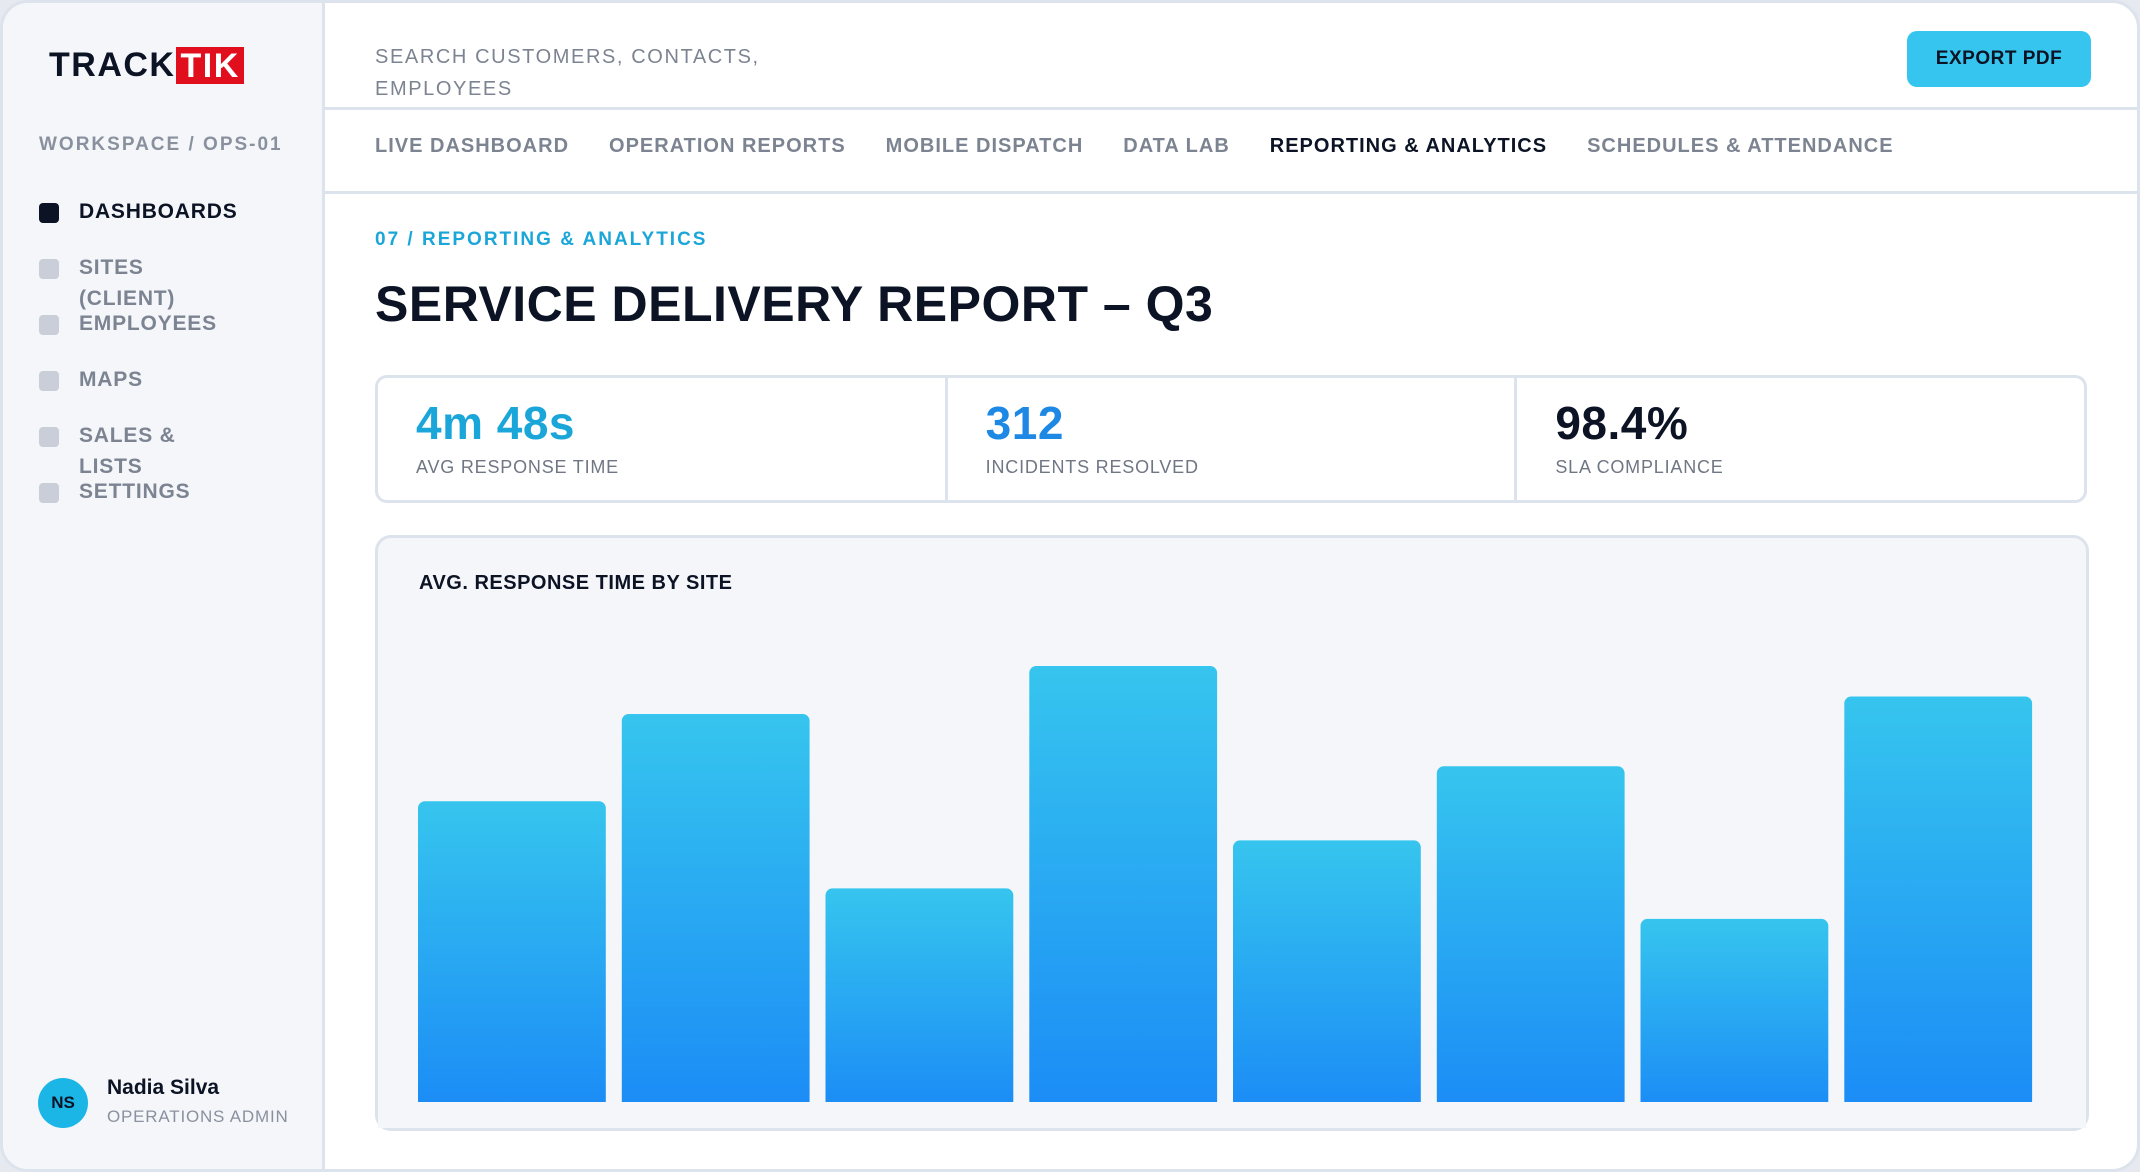  What do you see at coordinates (1176, 146) in the screenshot?
I see `tab-data-lab: DATA LAB` at bounding box center [1176, 146].